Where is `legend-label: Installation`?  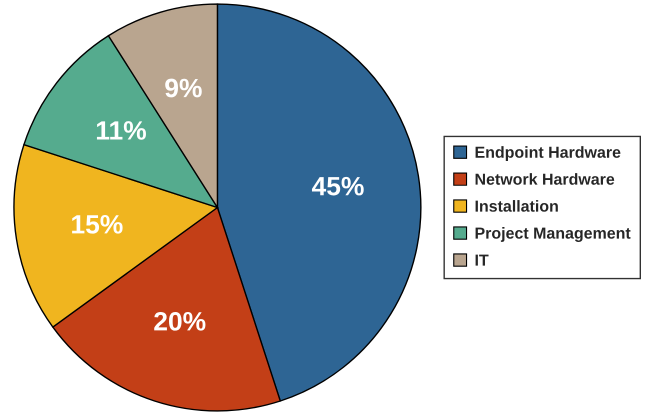
legend-label: Installation is located at coordinates (517, 206).